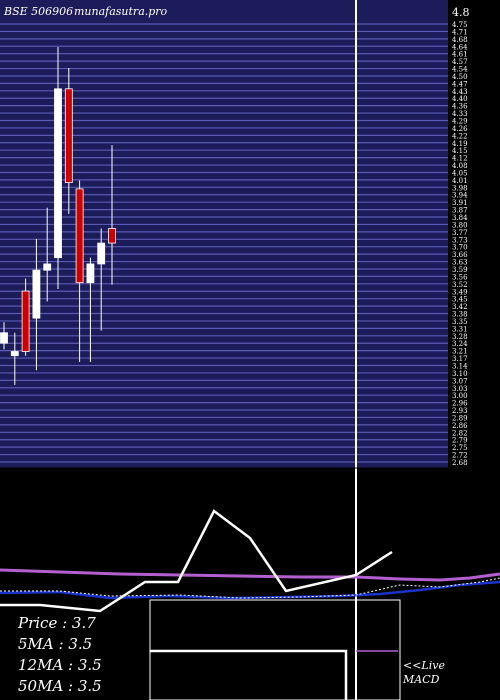 The width and height of the screenshot is (500, 700). What do you see at coordinates (460, 315) in the screenshot?
I see `y-tick-label: 3.38` at bounding box center [460, 315].